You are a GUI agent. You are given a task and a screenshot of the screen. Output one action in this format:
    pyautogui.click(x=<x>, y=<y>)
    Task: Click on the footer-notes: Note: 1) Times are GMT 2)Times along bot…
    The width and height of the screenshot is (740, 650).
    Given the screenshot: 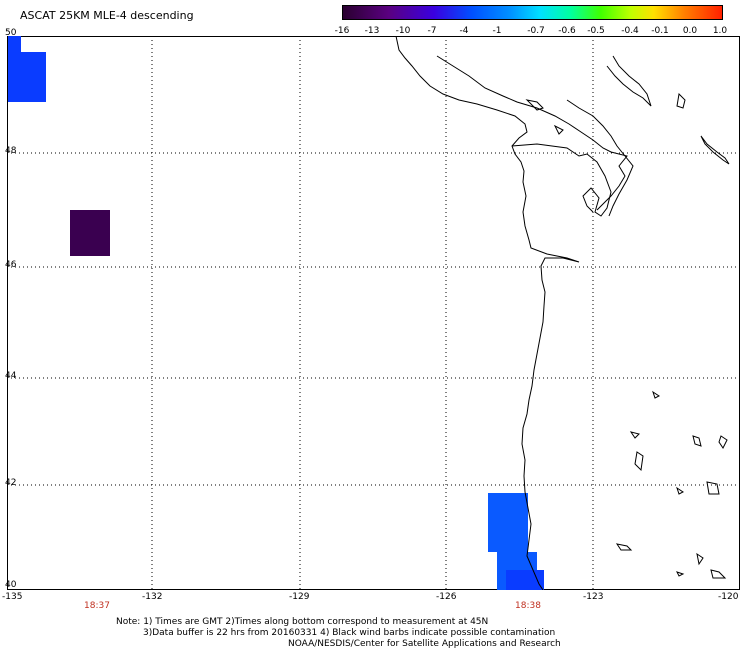 What is the action you would take?
    pyautogui.click(x=416, y=633)
    